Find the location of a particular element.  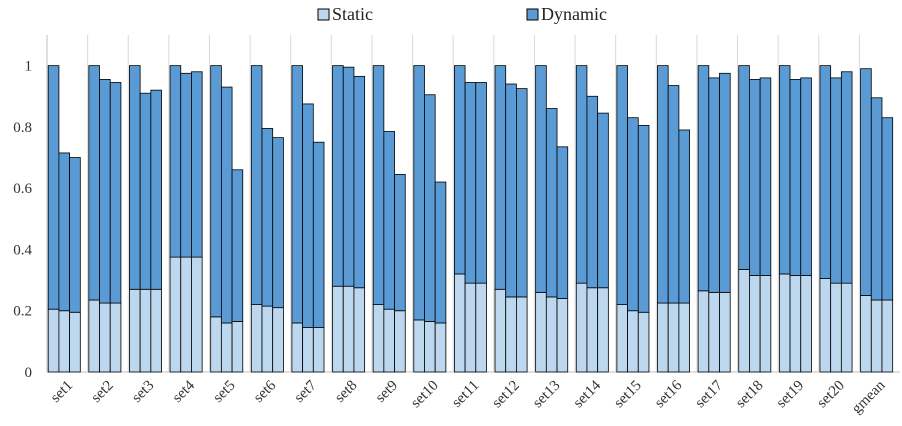

x-tick-label: set14 is located at coordinates (587, 394).